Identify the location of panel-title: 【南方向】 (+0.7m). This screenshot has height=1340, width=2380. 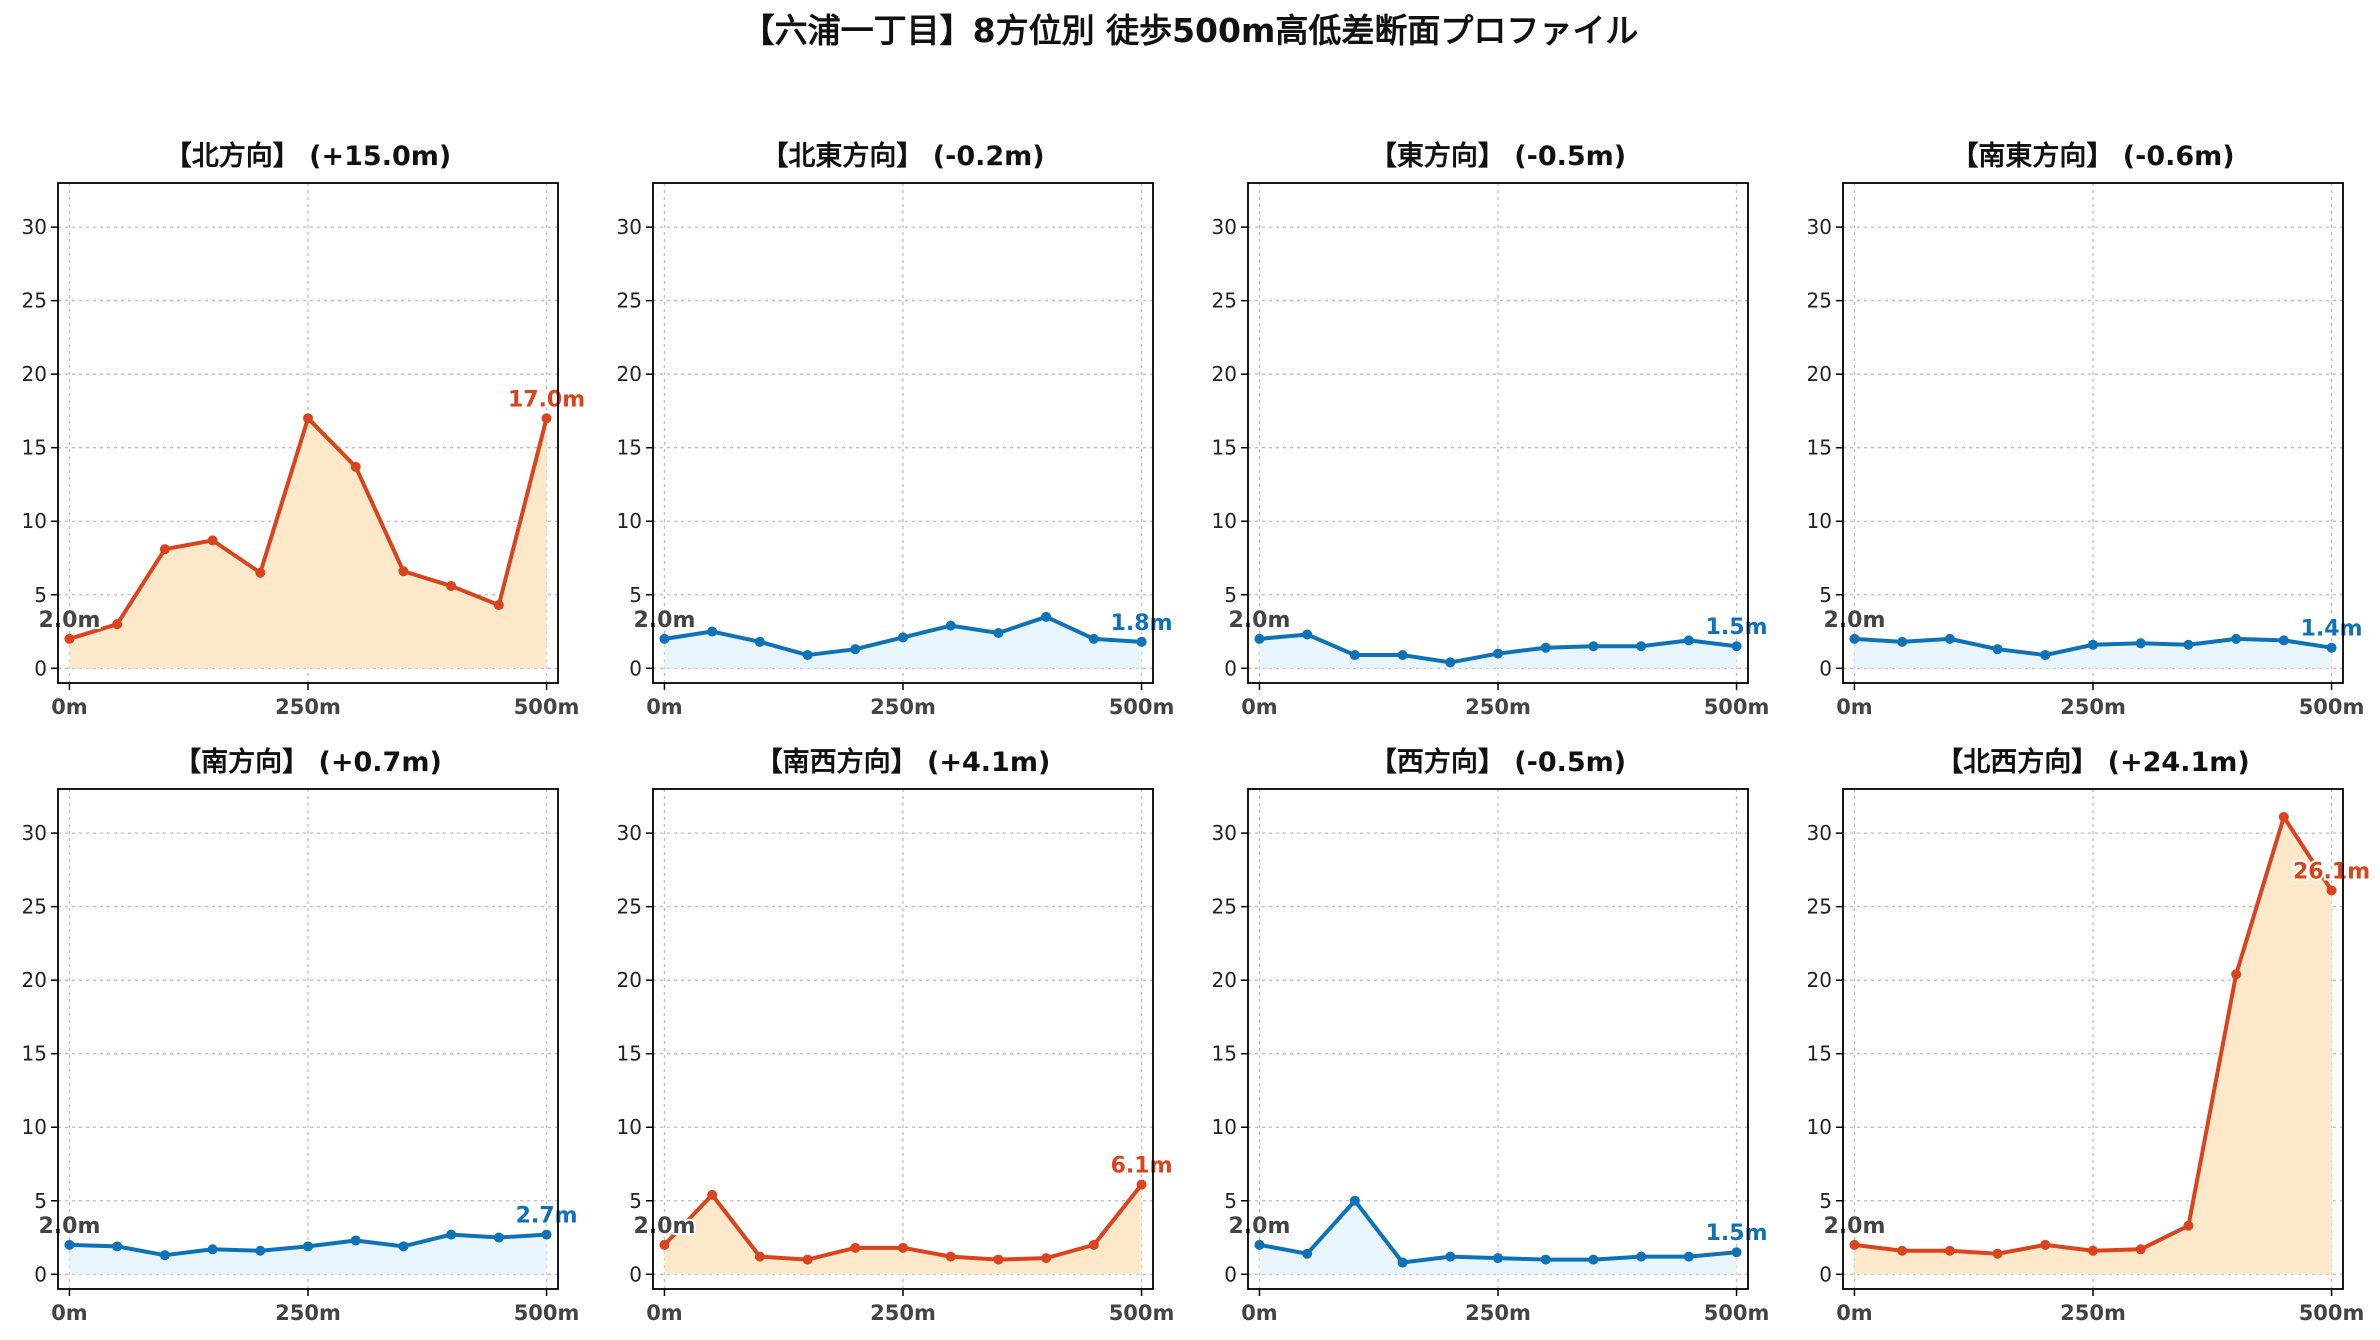
(308, 762).